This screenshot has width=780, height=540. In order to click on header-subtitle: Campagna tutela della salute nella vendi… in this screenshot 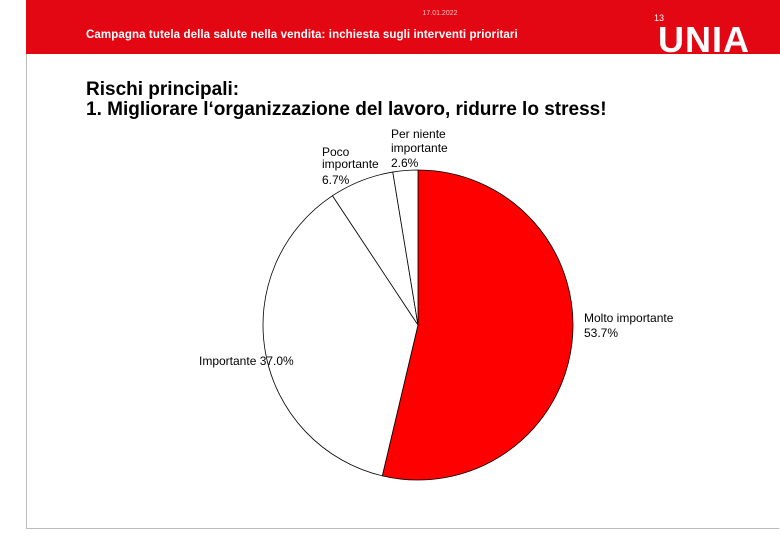, I will do `click(302, 35)`.